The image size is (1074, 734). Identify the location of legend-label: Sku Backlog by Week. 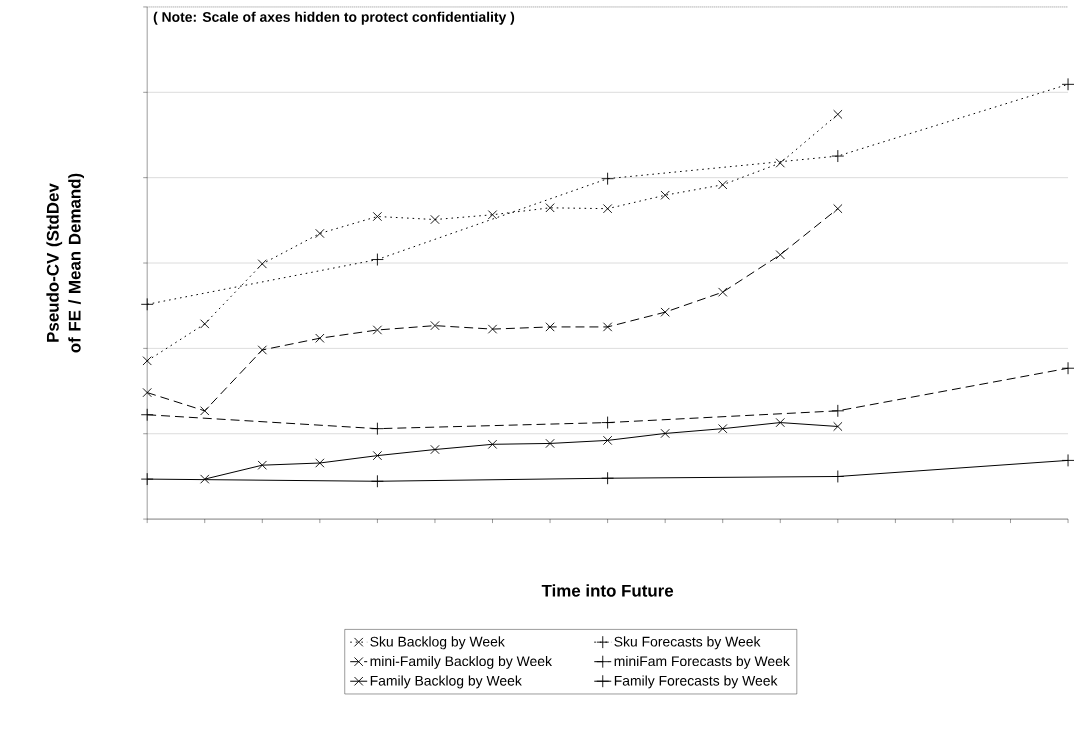
(437, 643).